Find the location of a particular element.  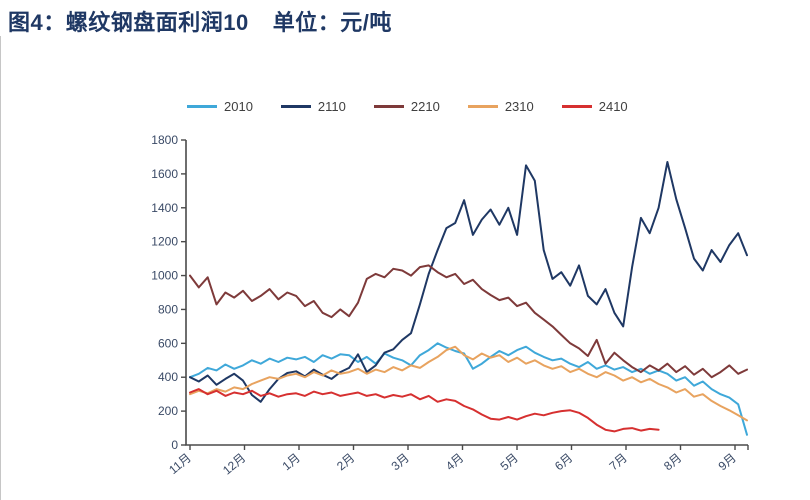

chart-legend: 2010 2110 2210 2310 2410 is located at coordinates (407, 106).